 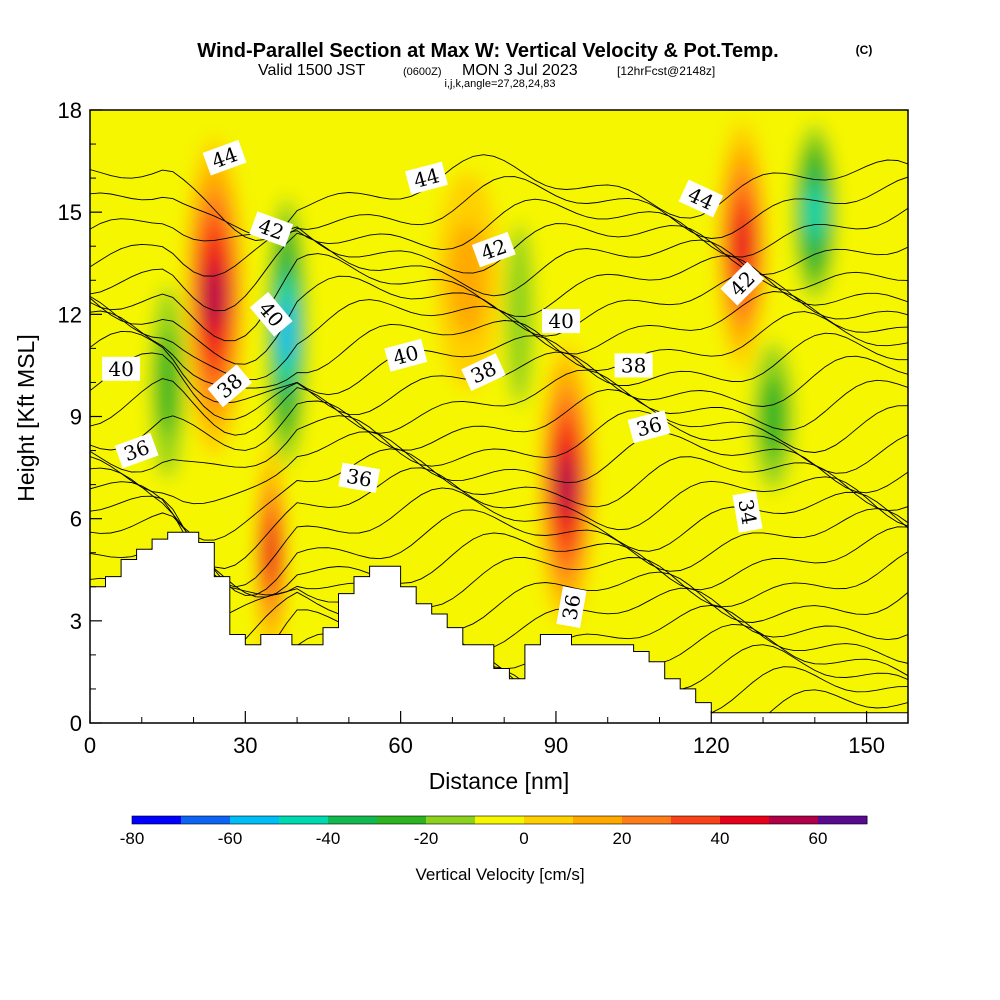 What do you see at coordinates (866, 745) in the screenshot?
I see `x-tick-label: 150` at bounding box center [866, 745].